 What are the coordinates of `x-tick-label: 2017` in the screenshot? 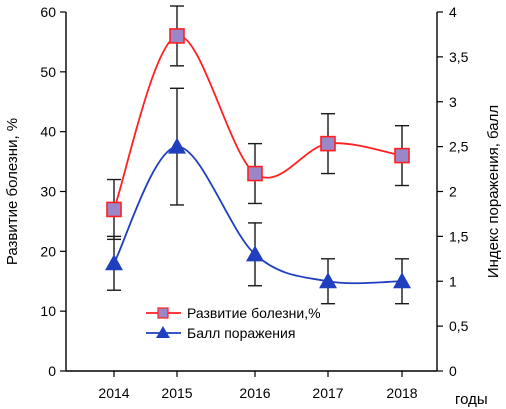 It's located at (327, 393).